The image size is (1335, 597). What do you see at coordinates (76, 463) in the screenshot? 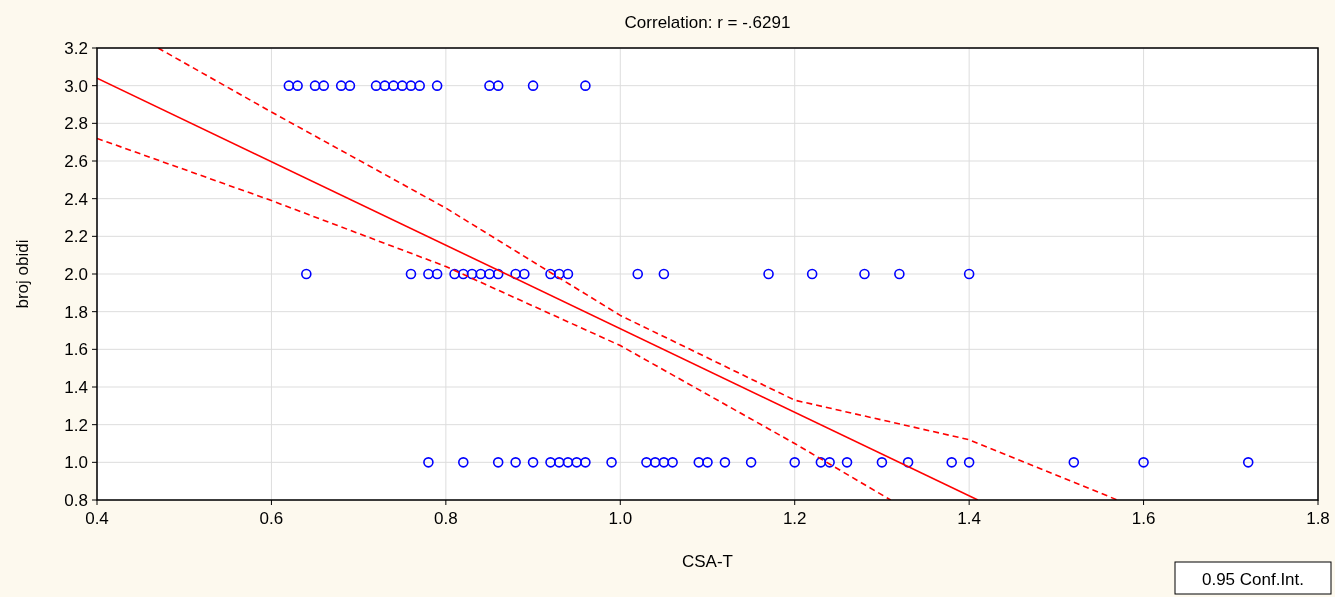
I see `y-tick-label: 1.0` at bounding box center [76, 463].